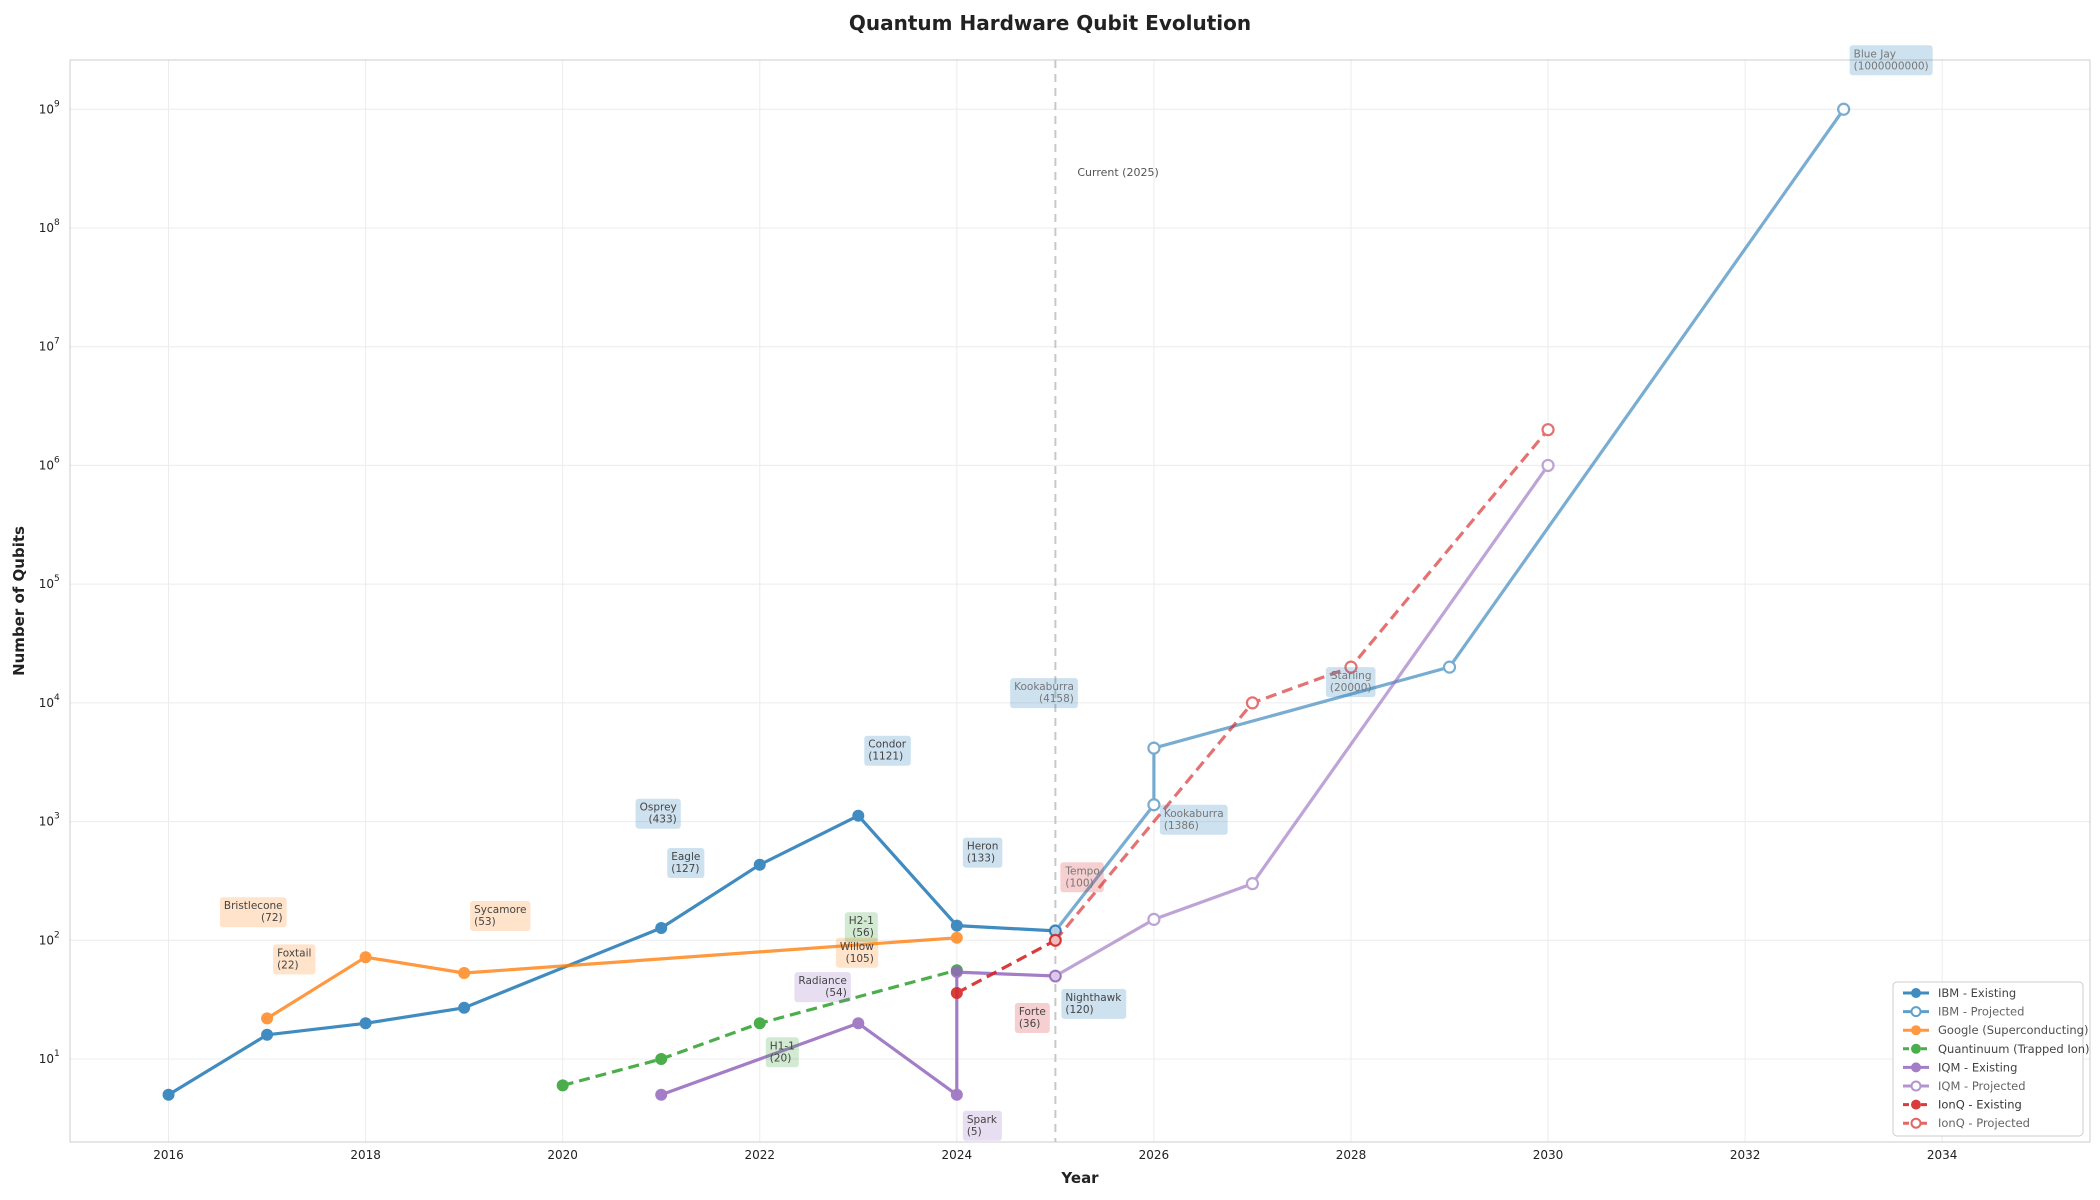 The height and width of the screenshot is (1200, 2100). I want to click on legend-label: Google (Superconducting), so click(2013, 1030).